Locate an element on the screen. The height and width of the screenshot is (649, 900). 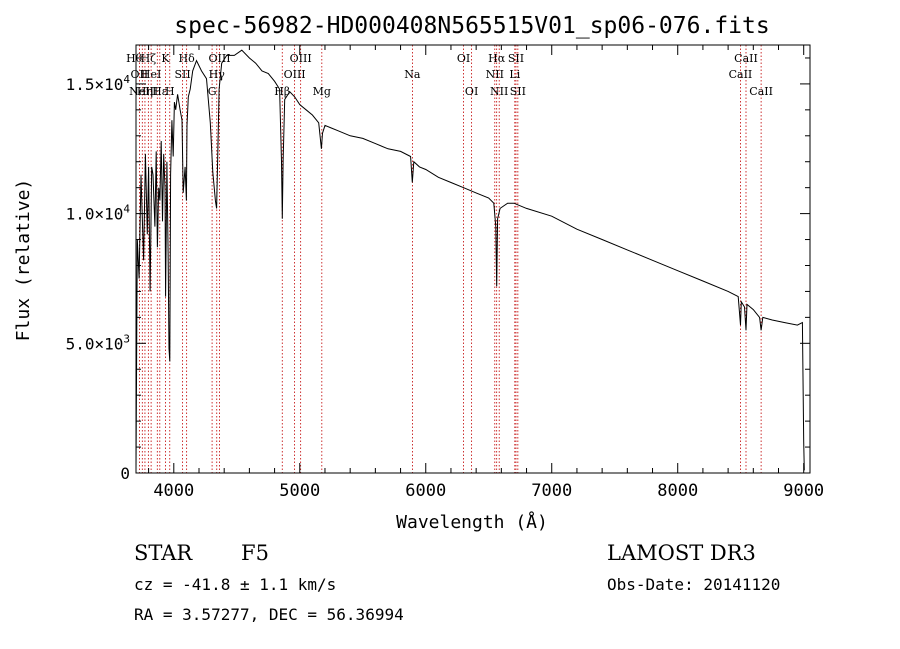
line-marker-label: Mg is located at coordinates (322, 91).